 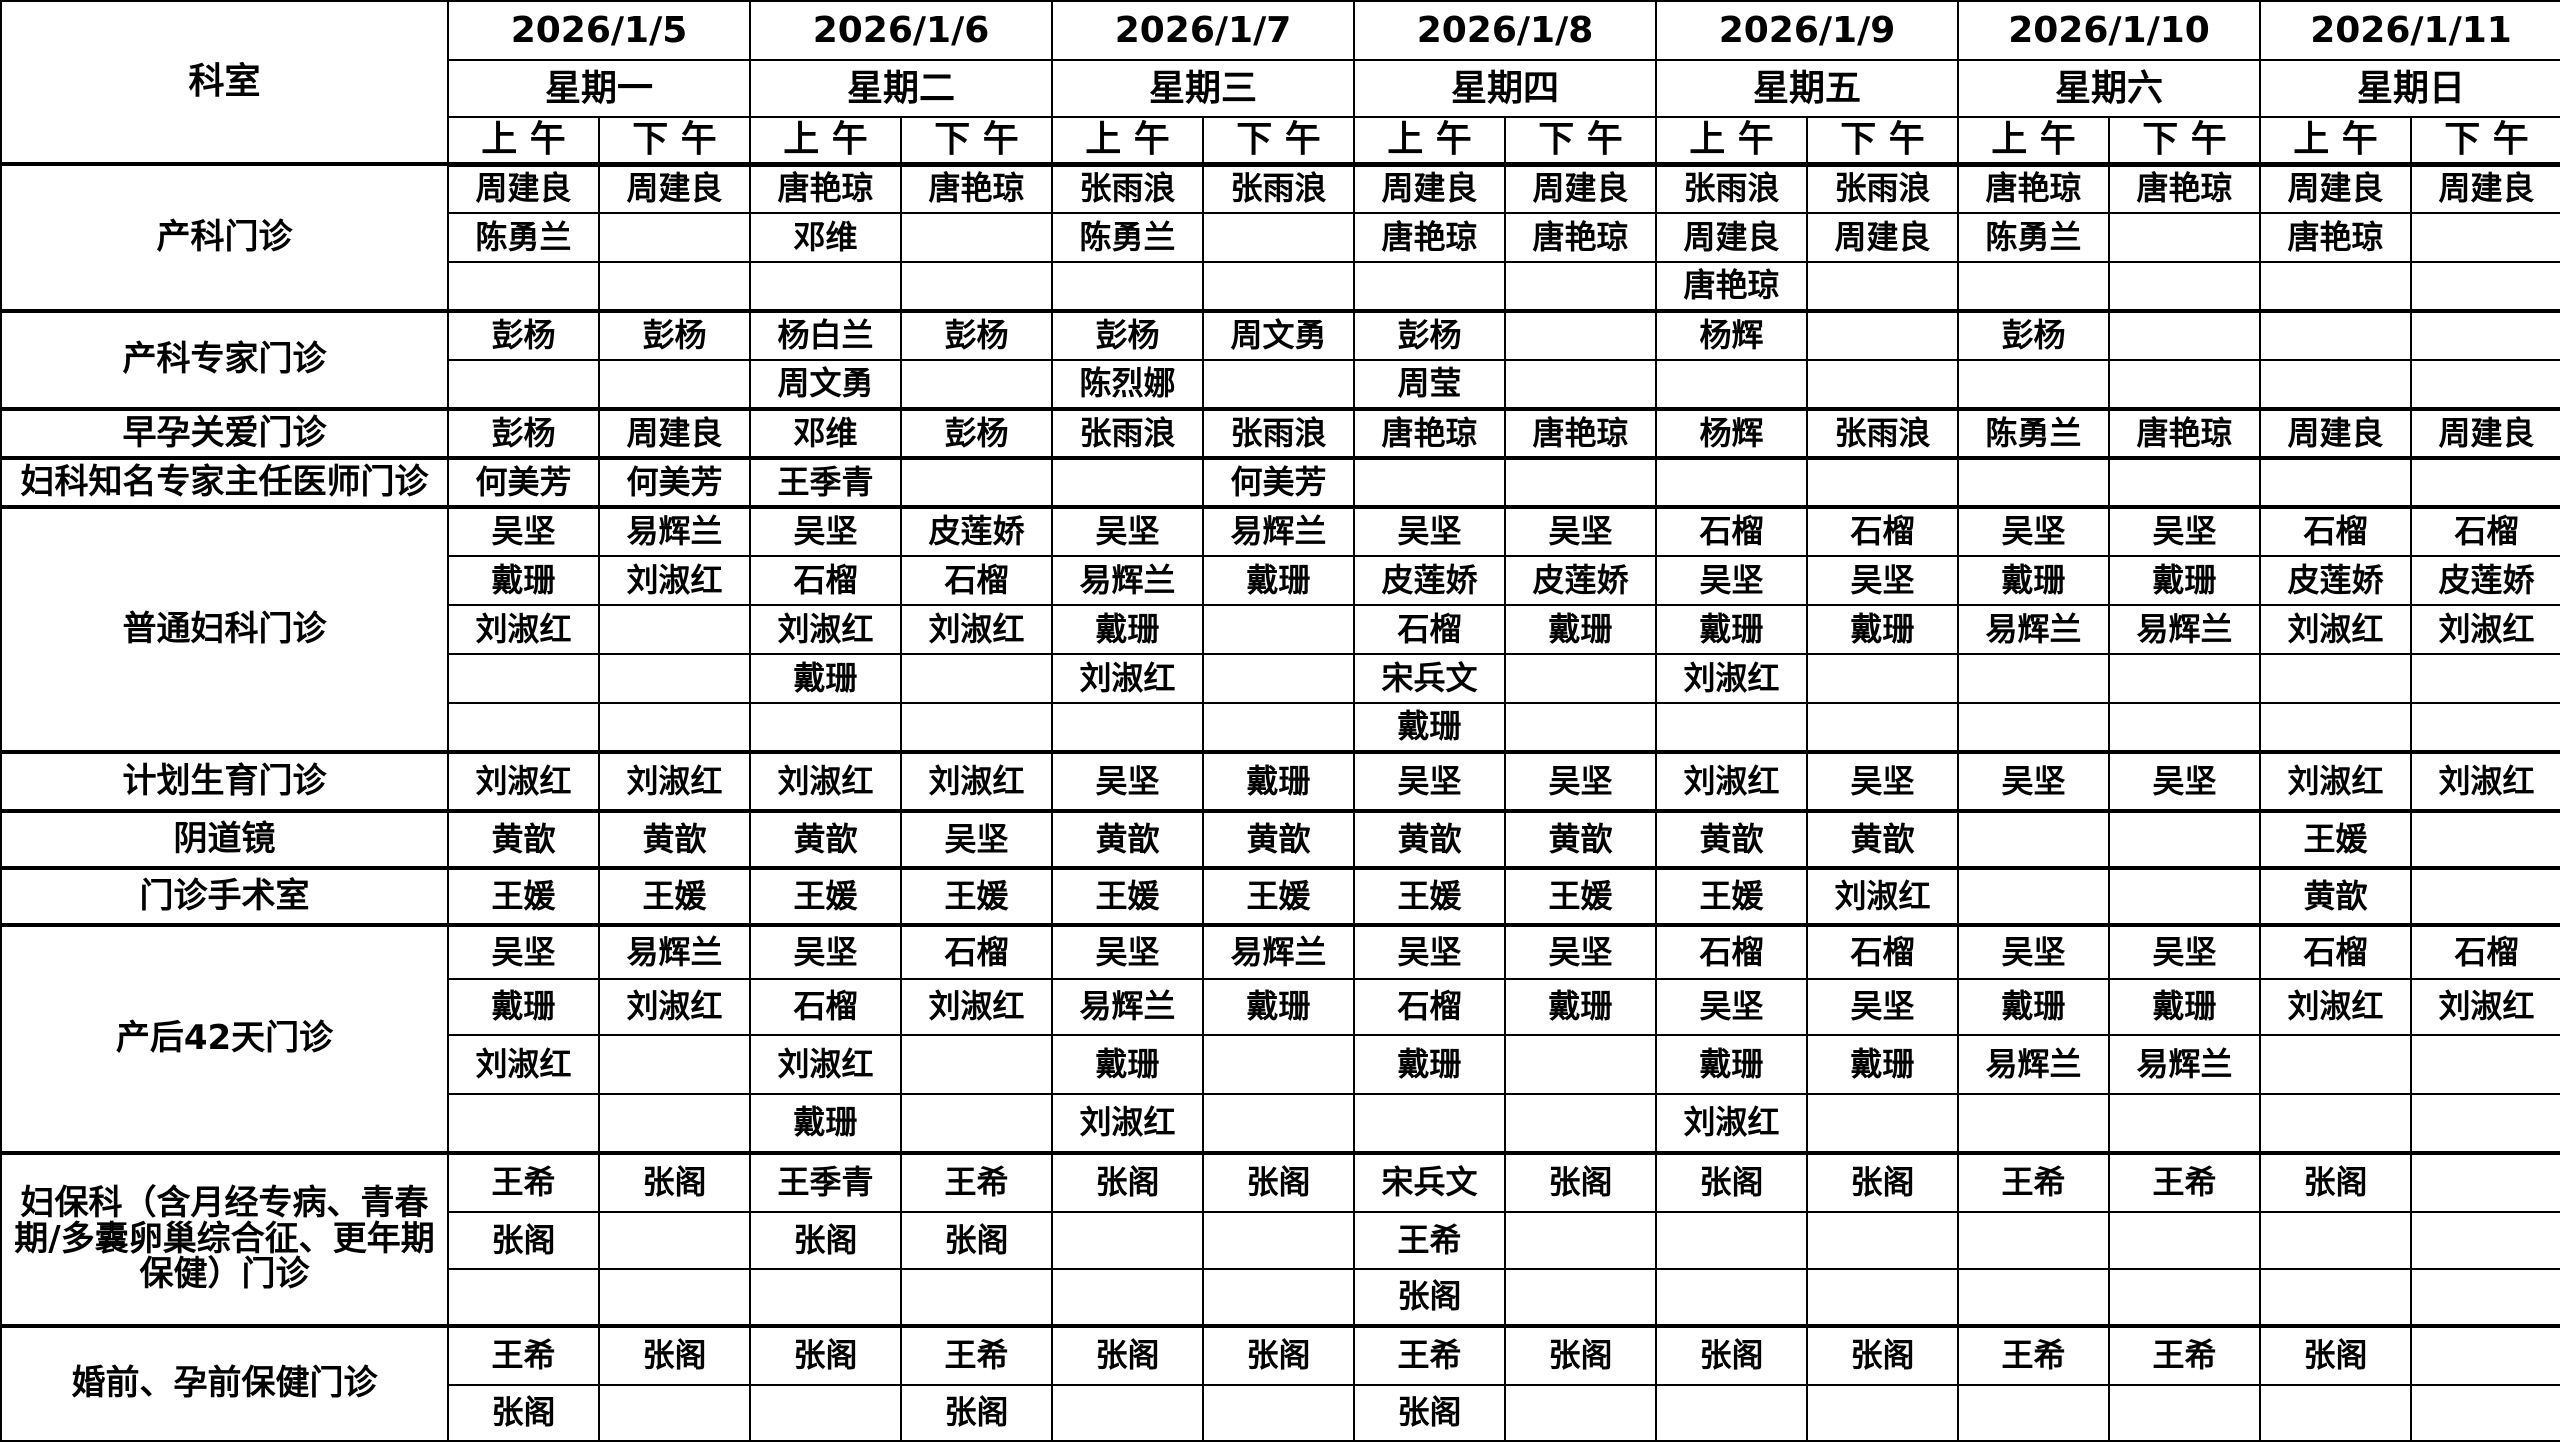 I want to click on weekday-header: 星期五, so click(x=1807, y=88).